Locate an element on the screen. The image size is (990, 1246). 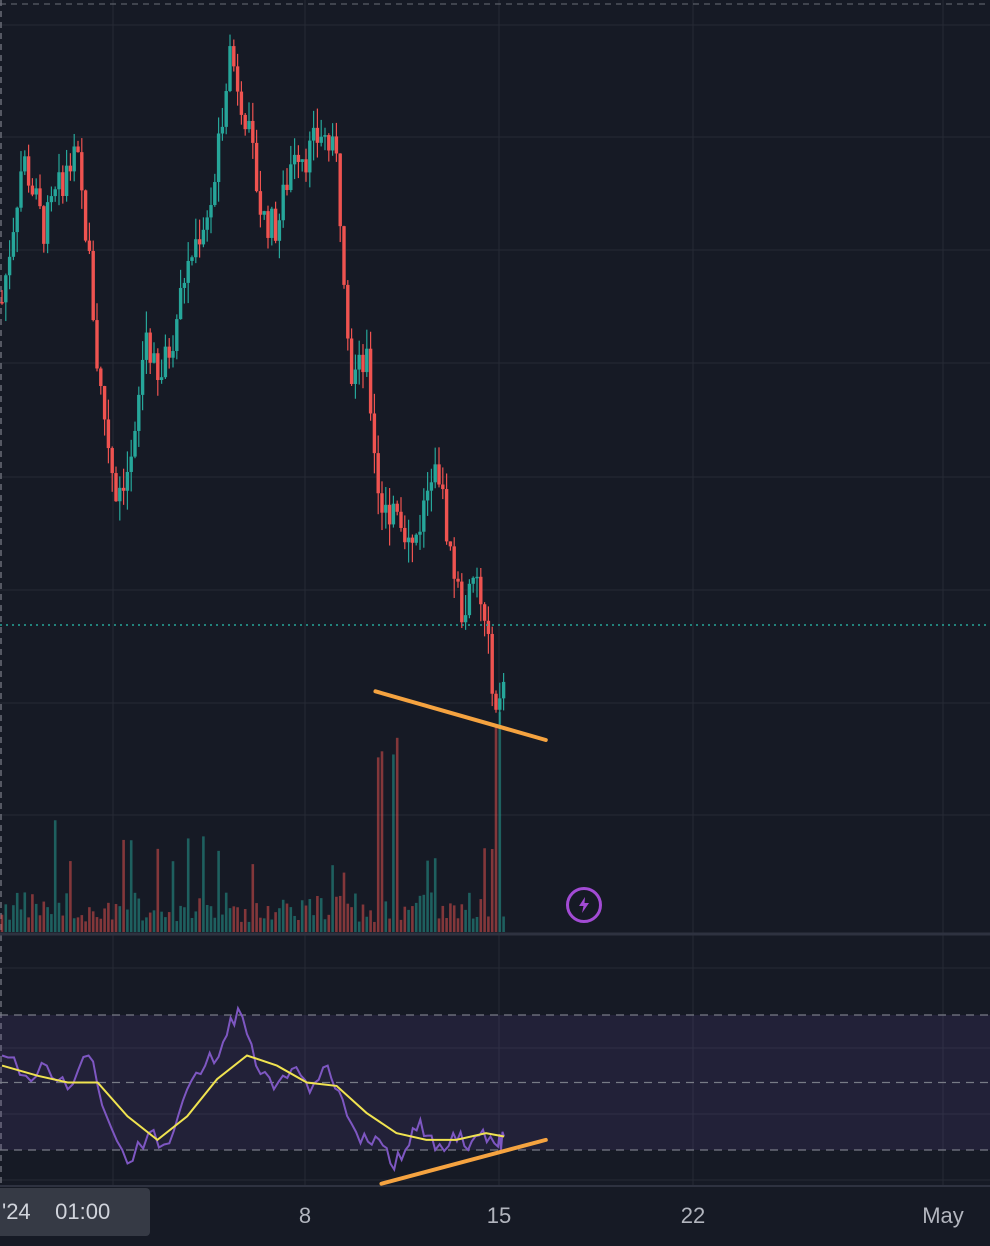
price-trendline is located at coordinates (460, 715).